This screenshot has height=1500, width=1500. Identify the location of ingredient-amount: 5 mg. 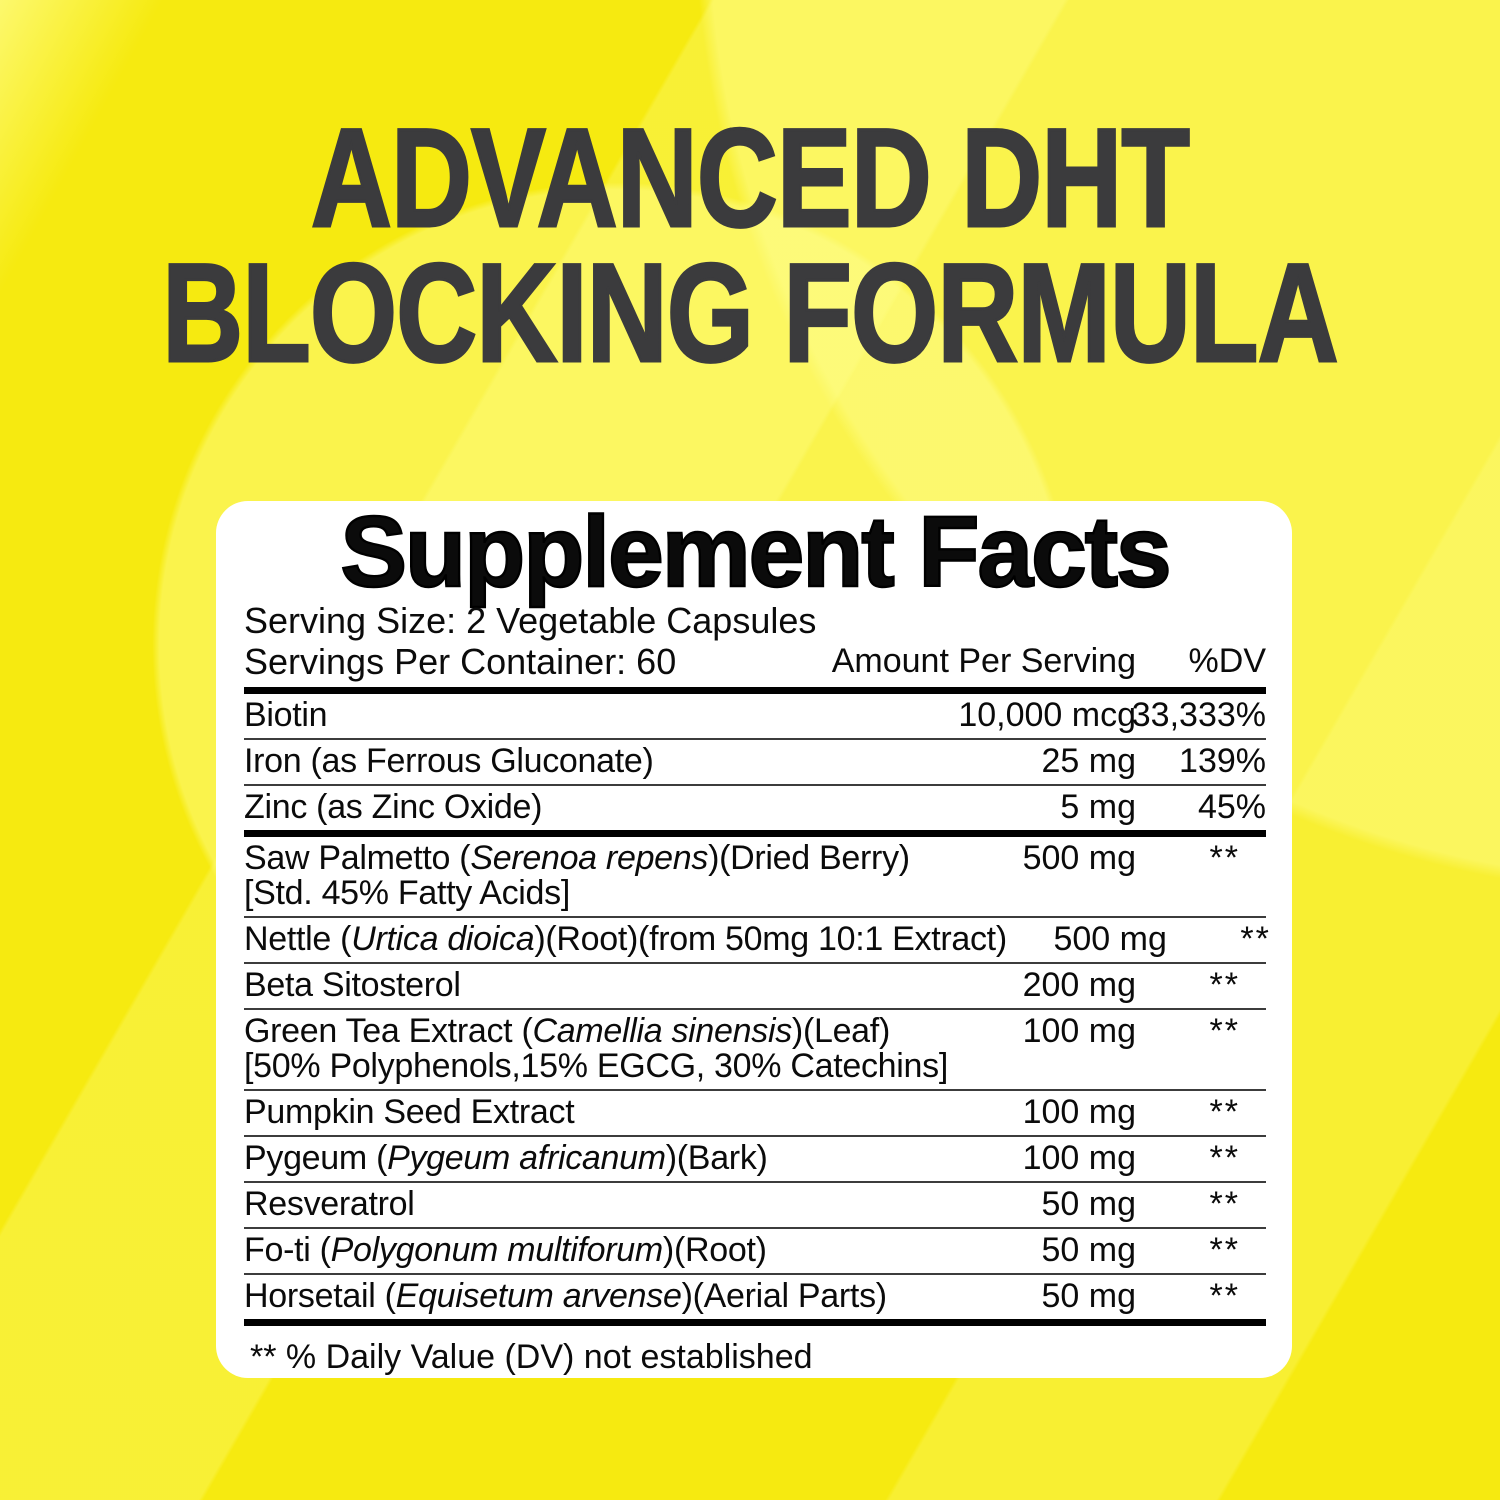
(1098, 807).